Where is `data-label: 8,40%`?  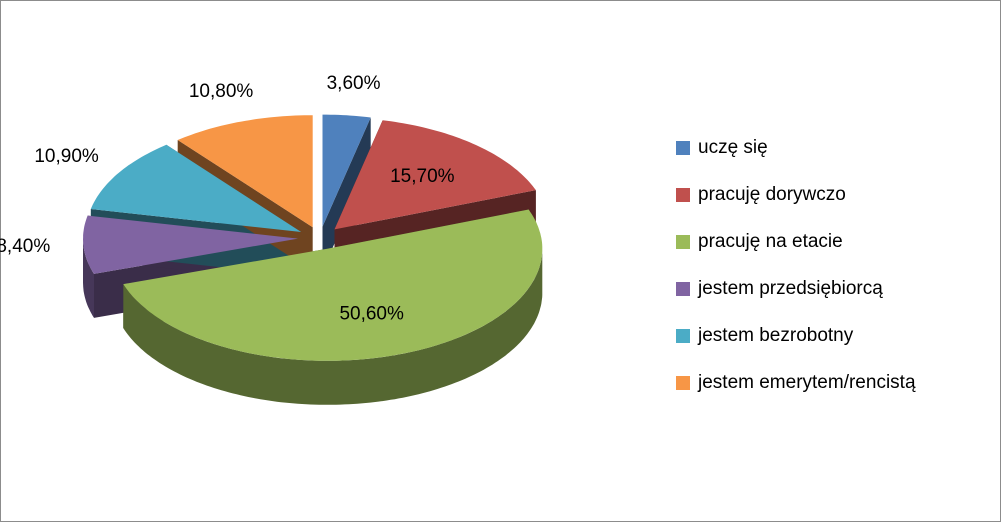
data-label: 8,40% is located at coordinates (25, 246).